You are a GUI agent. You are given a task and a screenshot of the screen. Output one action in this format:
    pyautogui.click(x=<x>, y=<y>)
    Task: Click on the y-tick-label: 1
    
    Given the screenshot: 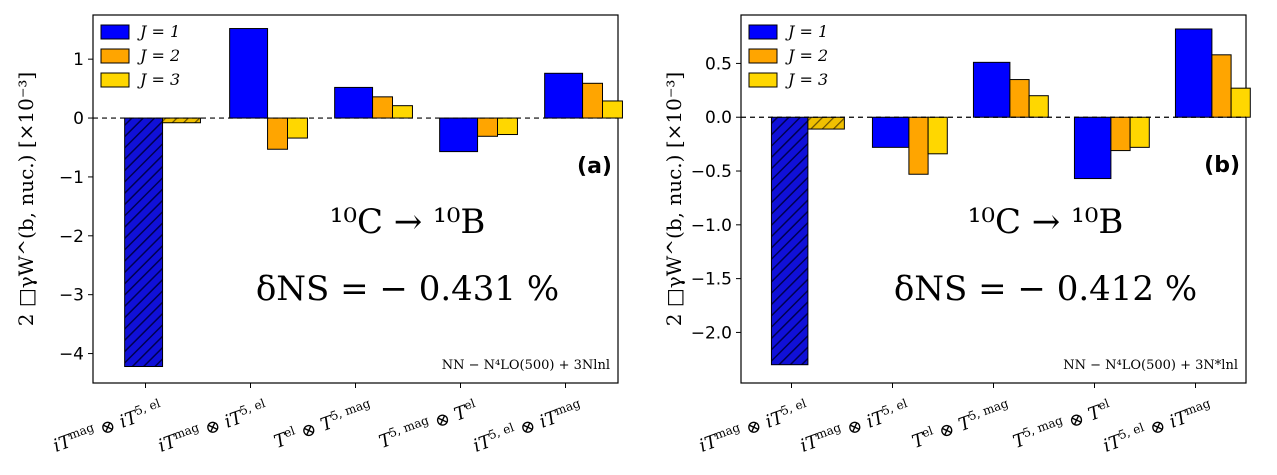 What is the action you would take?
    pyautogui.click(x=78, y=60)
    